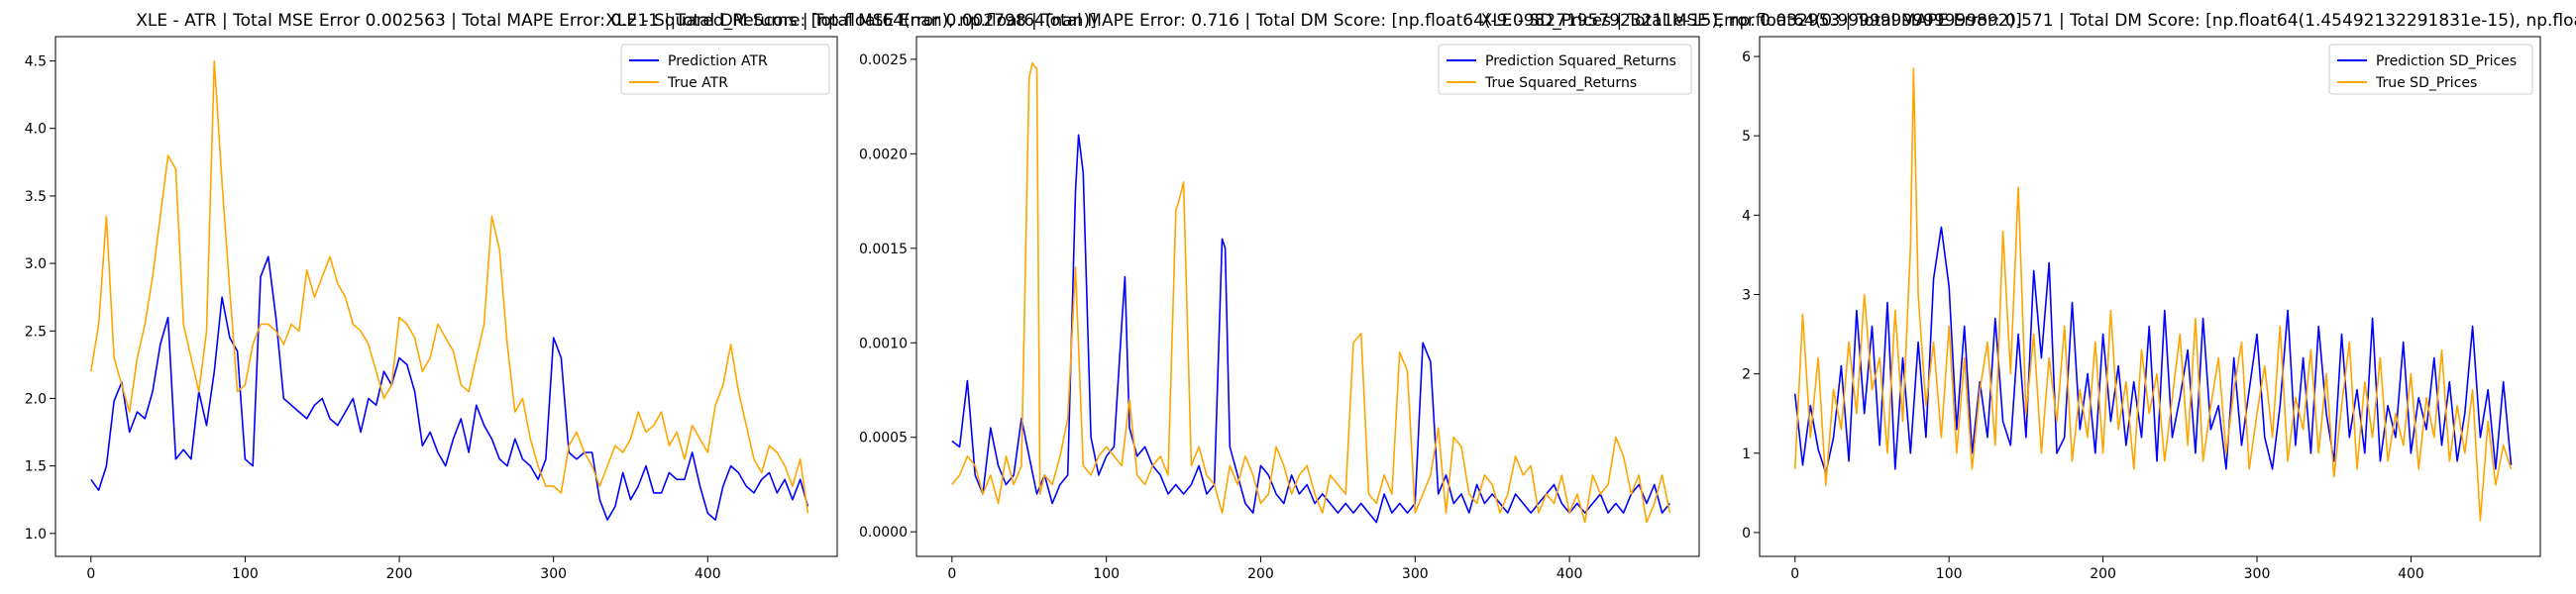 Image resolution: width=2576 pixels, height=594 pixels. What do you see at coordinates (1560, 83) in the screenshot?
I see `legend-label: True Squared_Returns` at bounding box center [1560, 83].